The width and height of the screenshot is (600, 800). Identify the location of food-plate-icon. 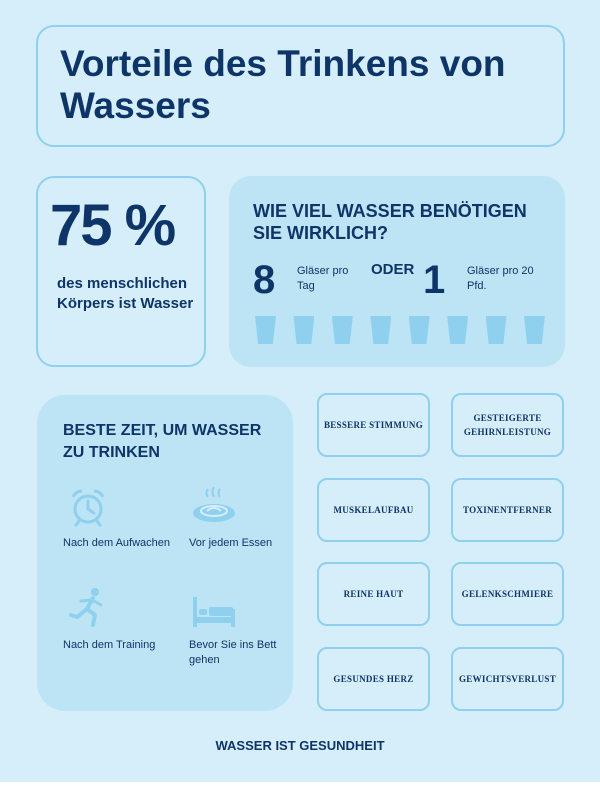
(214, 504).